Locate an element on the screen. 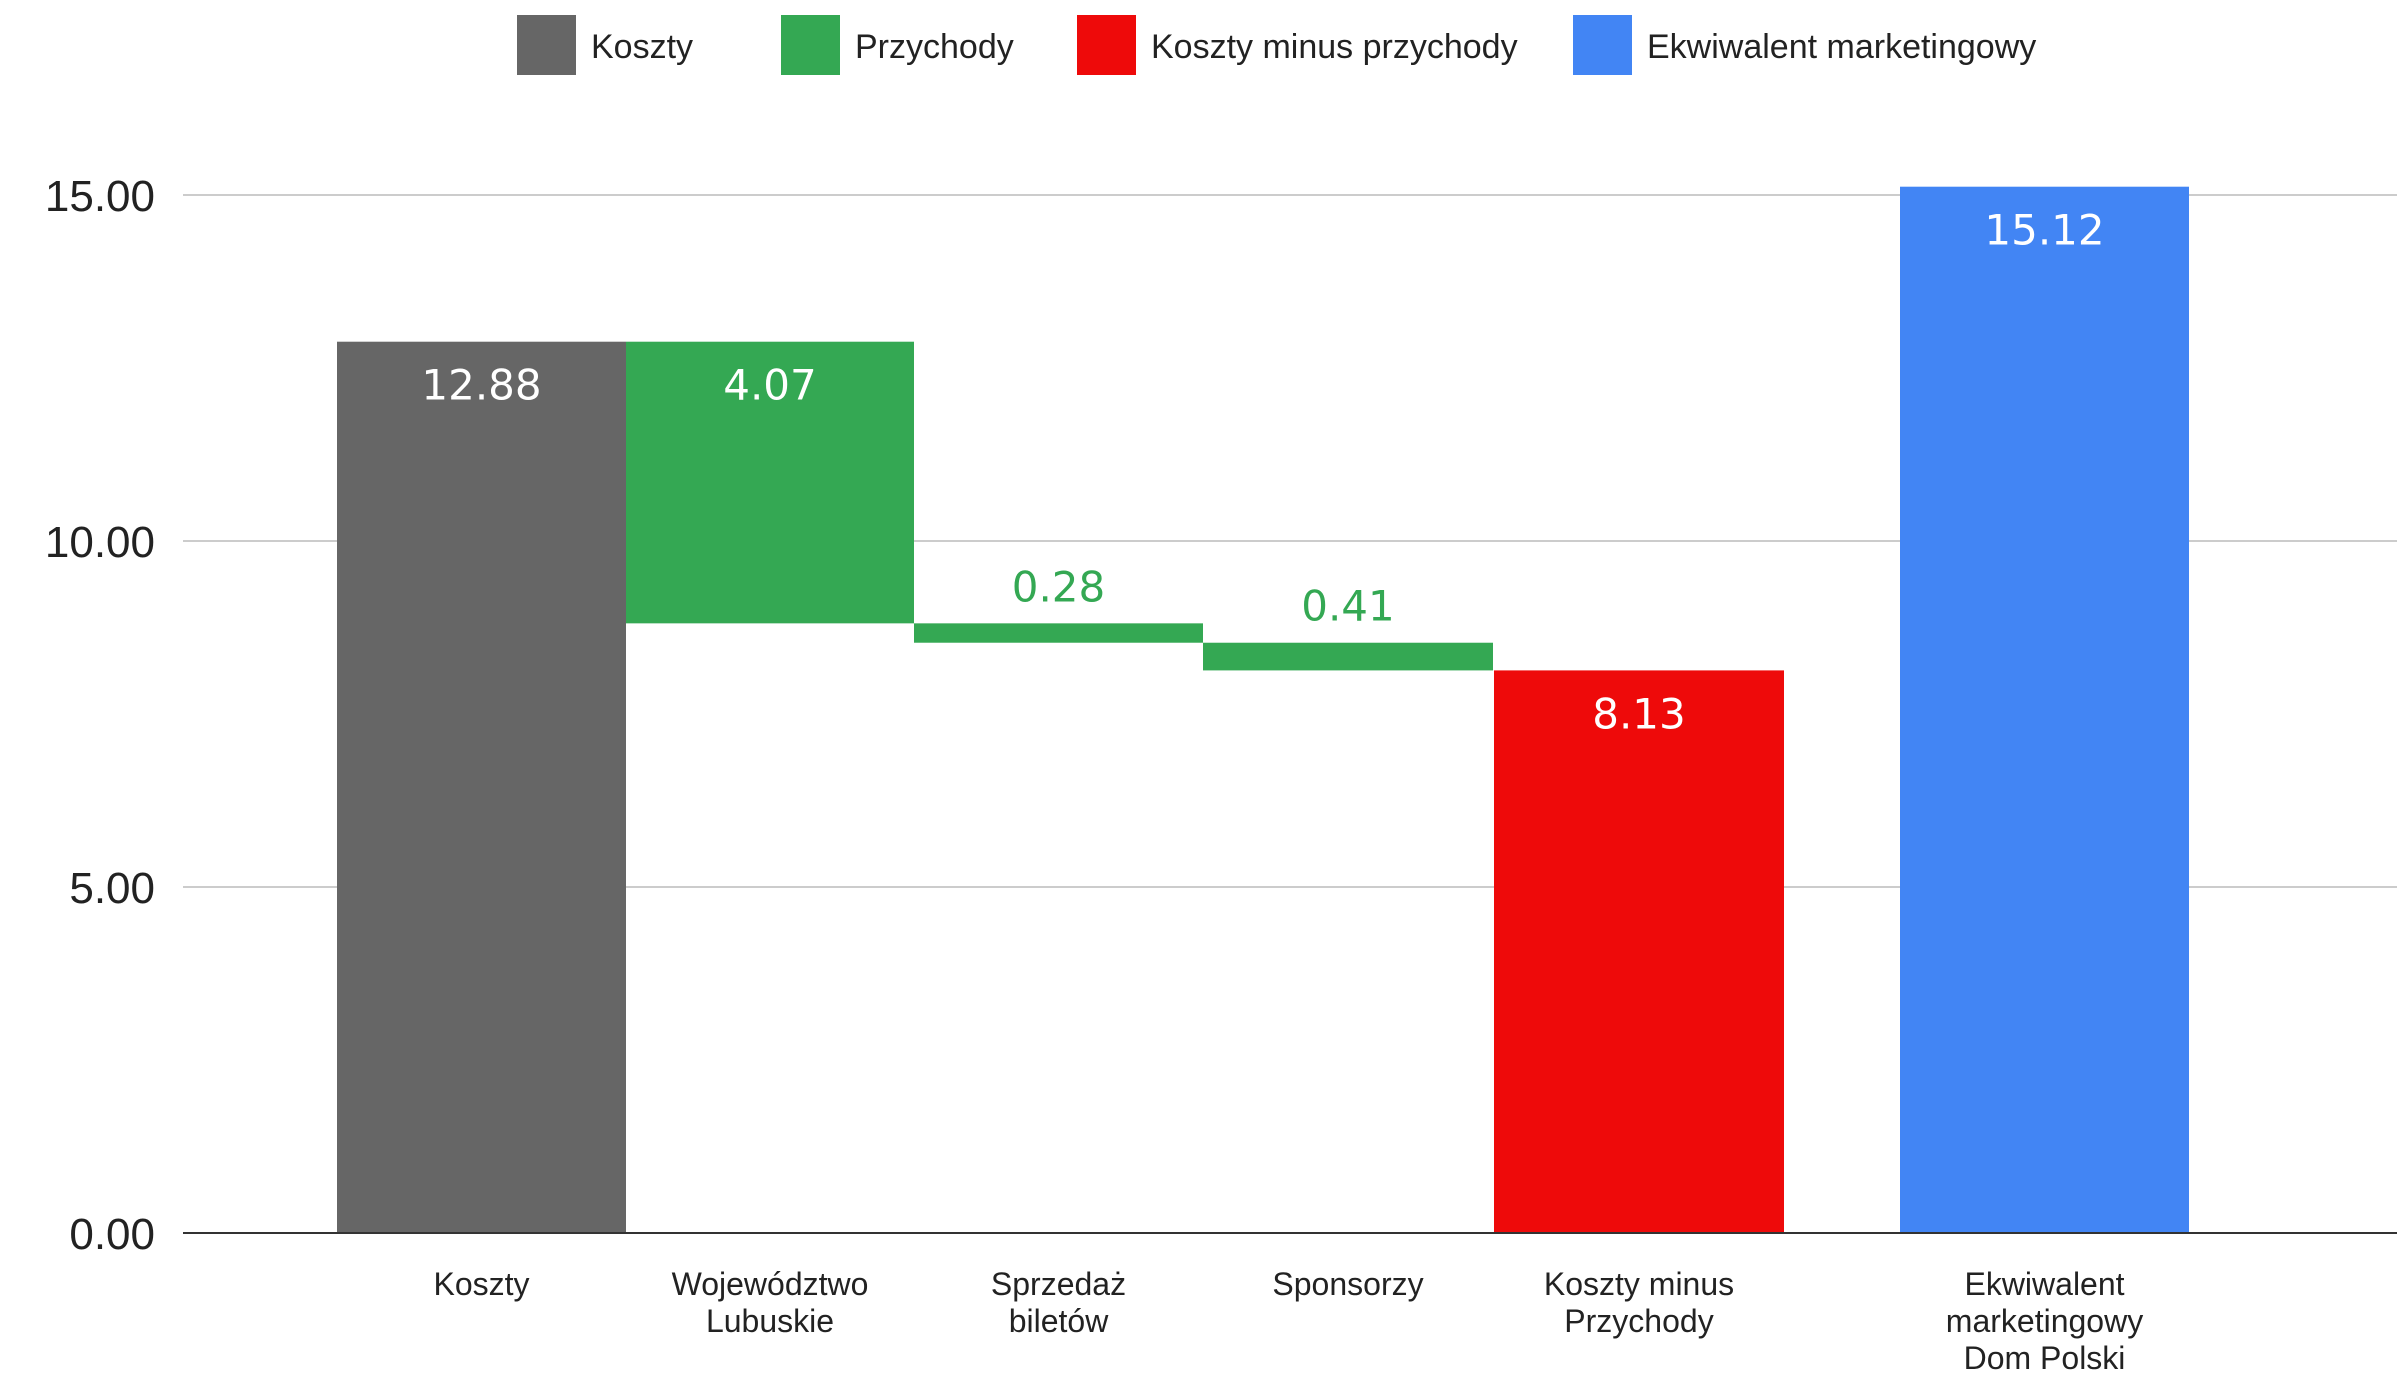 This screenshot has height=1375, width=2397. legend-swatch-przychody is located at coordinates (810, 45).